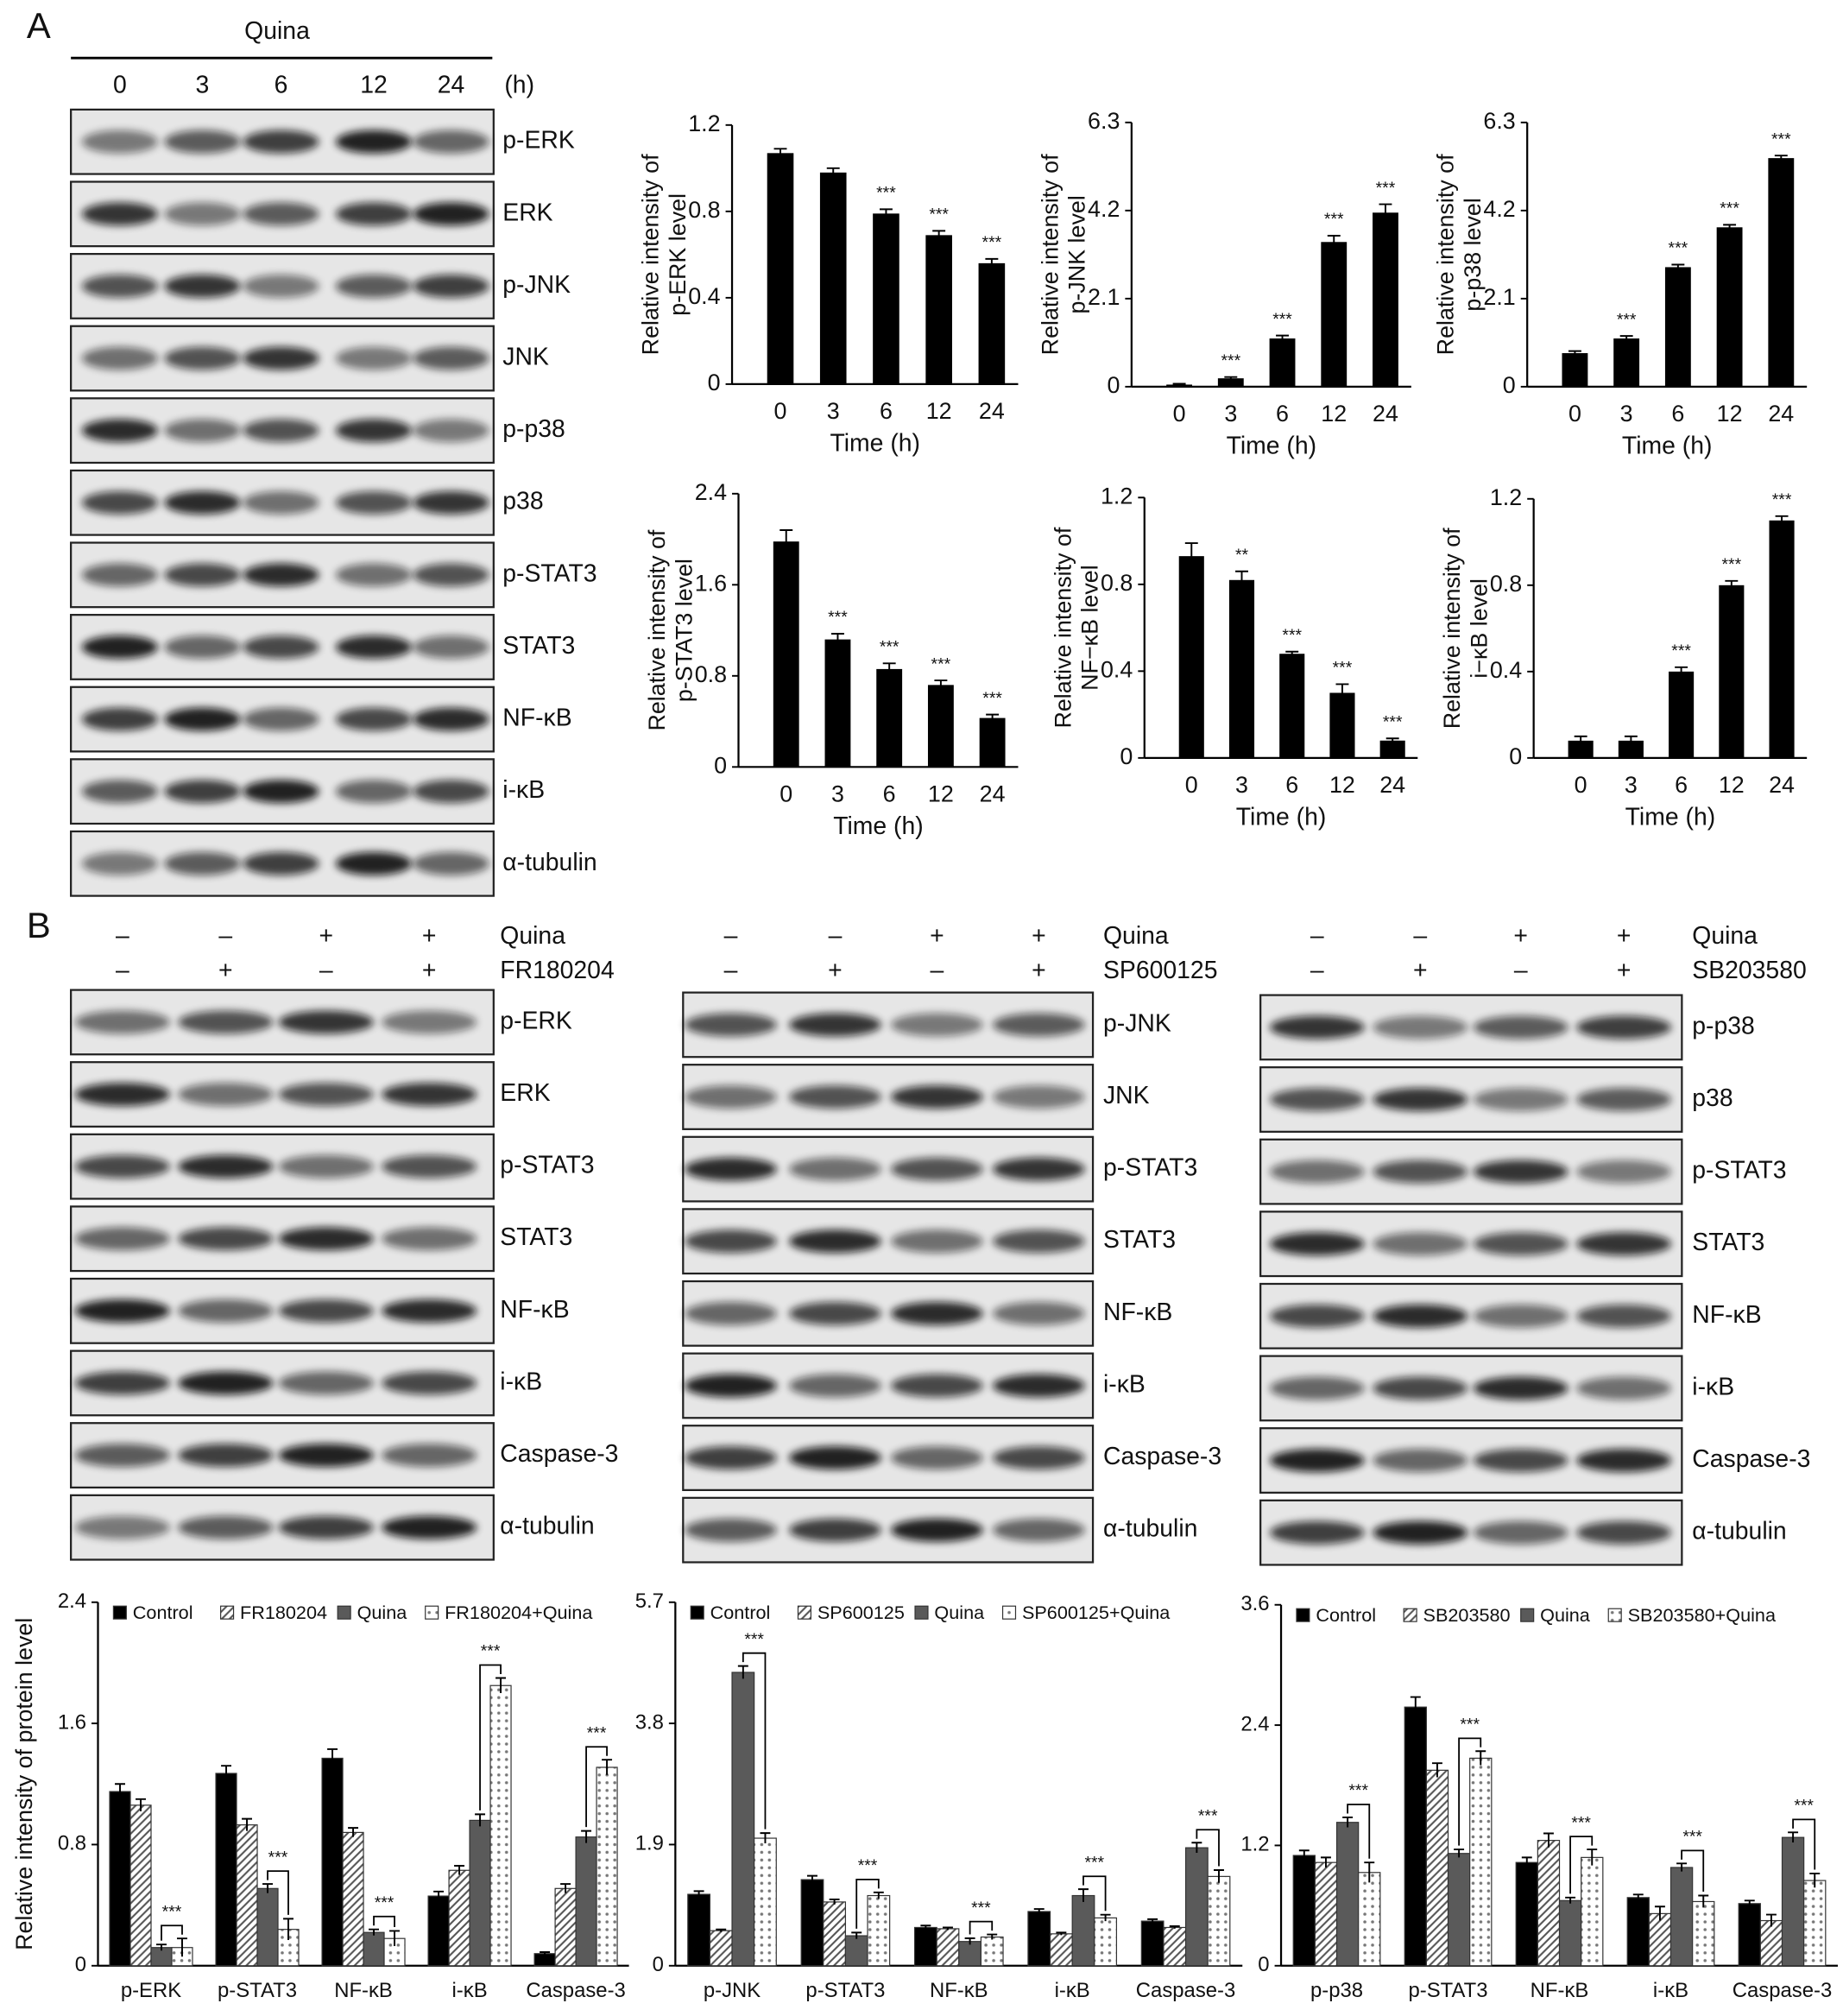 The image size is (1843, 2016). I want to click on lane-label: 0, so click(120, 85).